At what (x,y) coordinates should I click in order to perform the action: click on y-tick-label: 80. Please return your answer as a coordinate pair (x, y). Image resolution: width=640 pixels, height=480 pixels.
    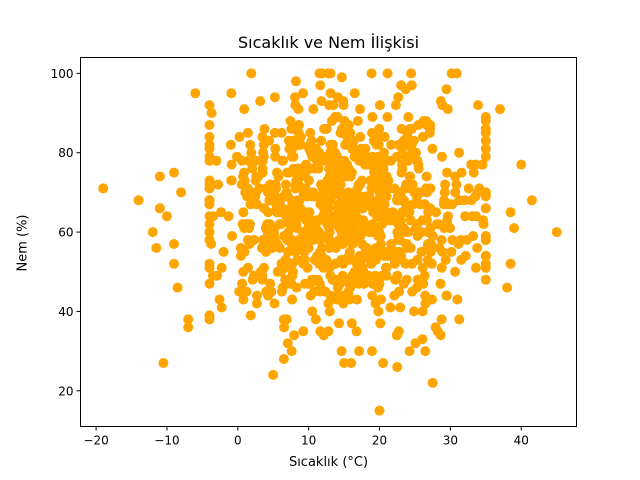
    Looking at the image, I should click on (65, 153).